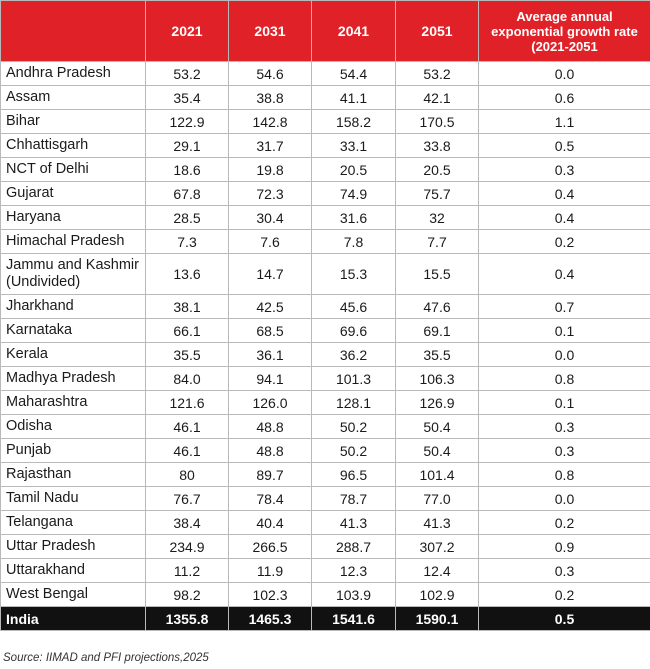 The height and width of the screenshot is (669, 650). What do you see at coordinates (437, 121) in the screenshot?
I see `value-2051: 170.5` at bounding box center [437, 121].